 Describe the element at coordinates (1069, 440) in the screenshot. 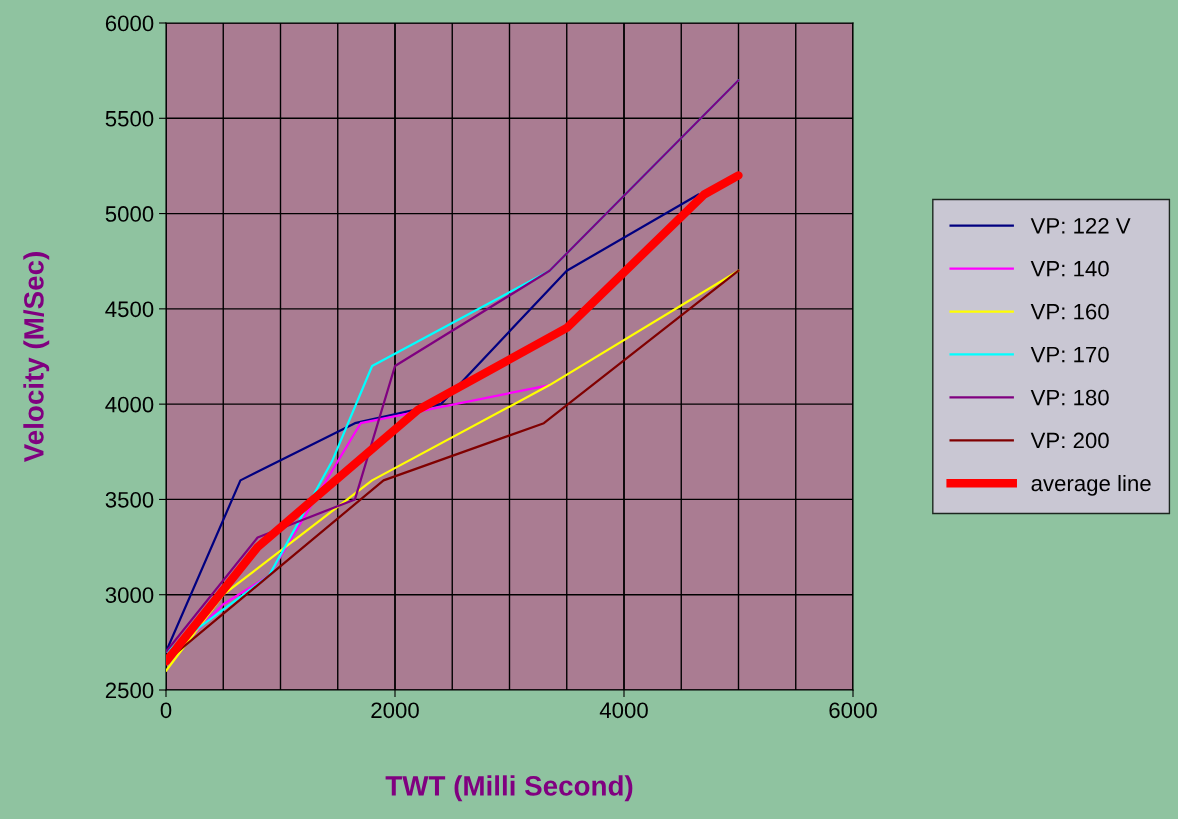

I see `legend-label: VP: 200` at that location.